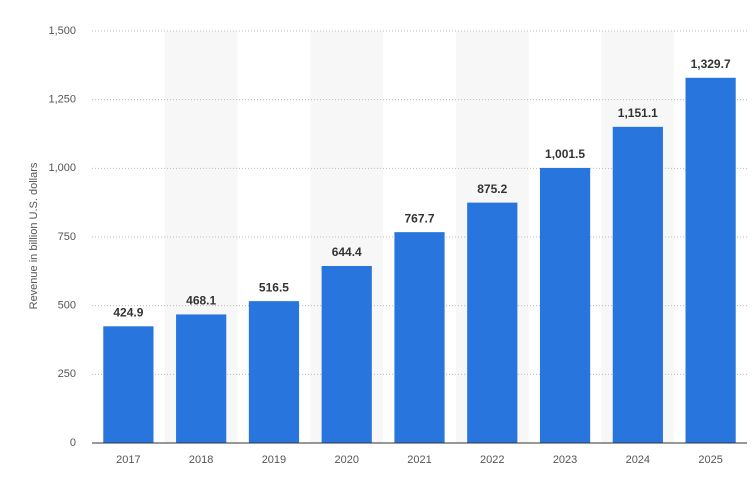 The height and width of the screenshot is (484, 754). What do you see at coordinates (419, 218) in the screenshot?
I see `value-label: 767.7` at bounding box center [419, 218].